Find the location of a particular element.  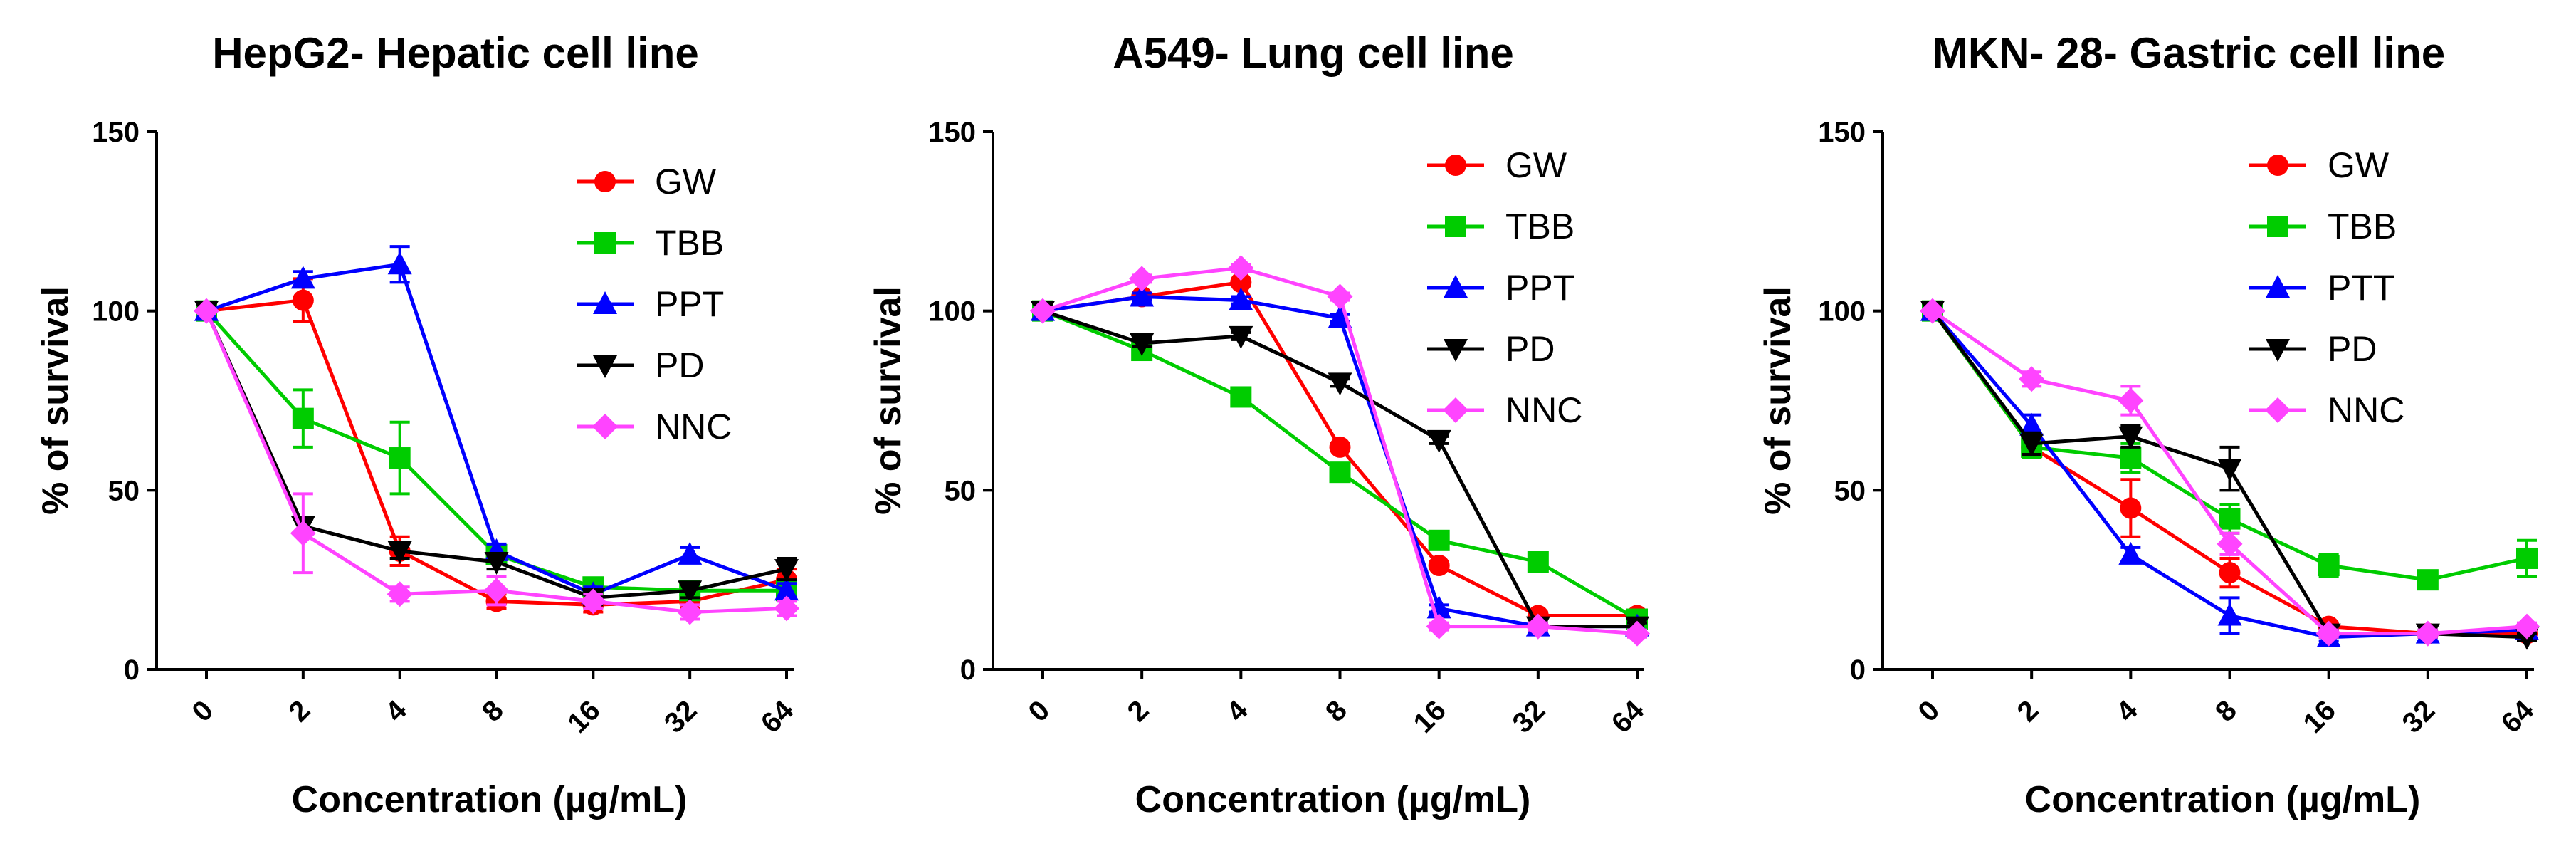

y-tick-label: 0 is located at coordinates (132, 670).